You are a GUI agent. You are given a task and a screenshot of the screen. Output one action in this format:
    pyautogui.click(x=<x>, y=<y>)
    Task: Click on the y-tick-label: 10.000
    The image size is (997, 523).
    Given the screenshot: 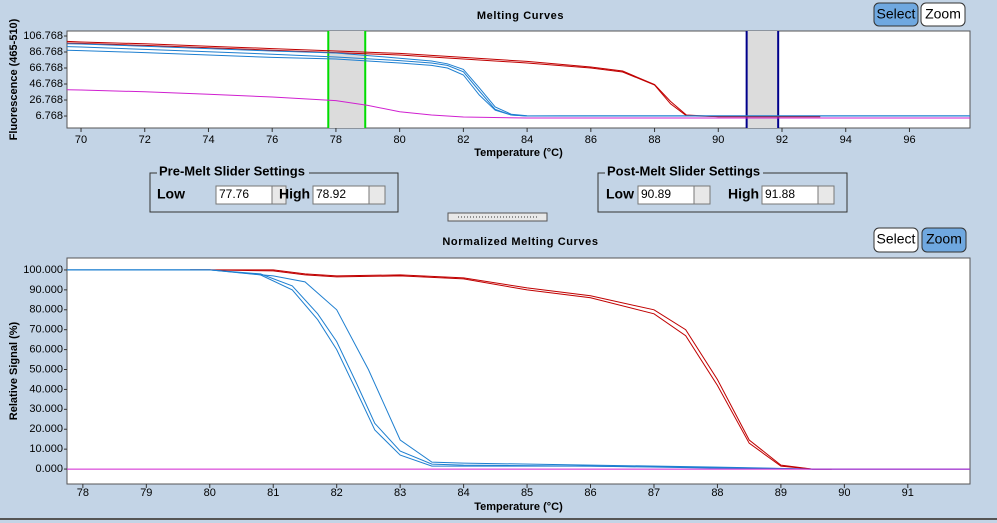 What is the action you would take?
    pyautogui.click(x=46, y=449)
    